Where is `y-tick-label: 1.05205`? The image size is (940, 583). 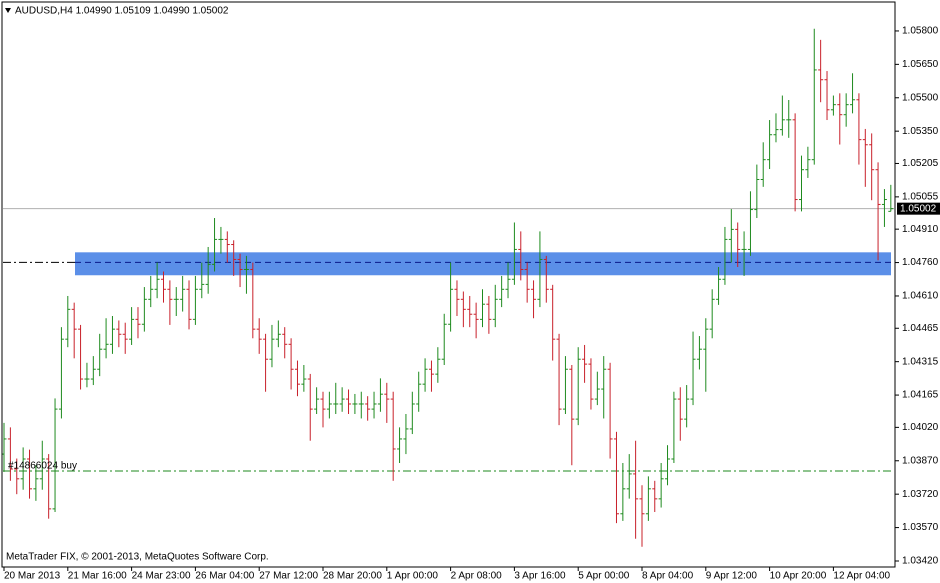
y-tick-label: 1.05205 is located at coordinates (920, 163).